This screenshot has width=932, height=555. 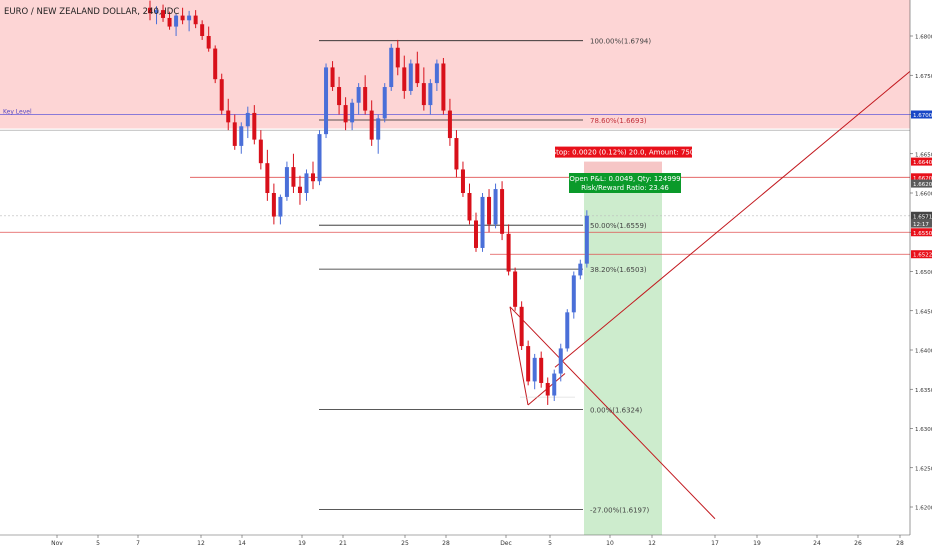 I want to click on price-tag-label: 12:17, so click(x=921, y=225).